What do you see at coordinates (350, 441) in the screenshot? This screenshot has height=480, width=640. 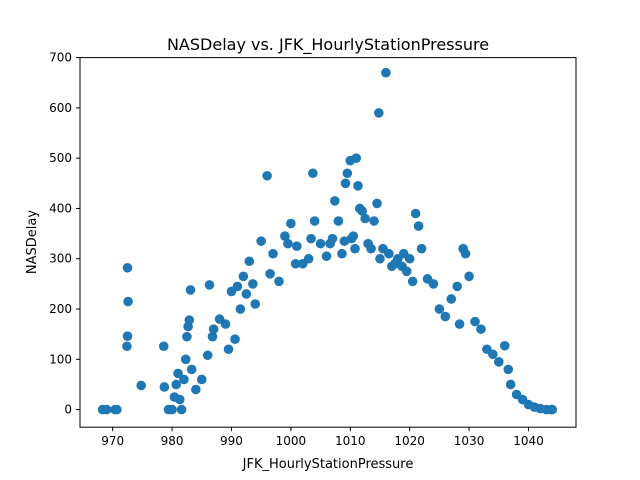 I see `x-tick-label: 1010` at bounding box center [350, 441].